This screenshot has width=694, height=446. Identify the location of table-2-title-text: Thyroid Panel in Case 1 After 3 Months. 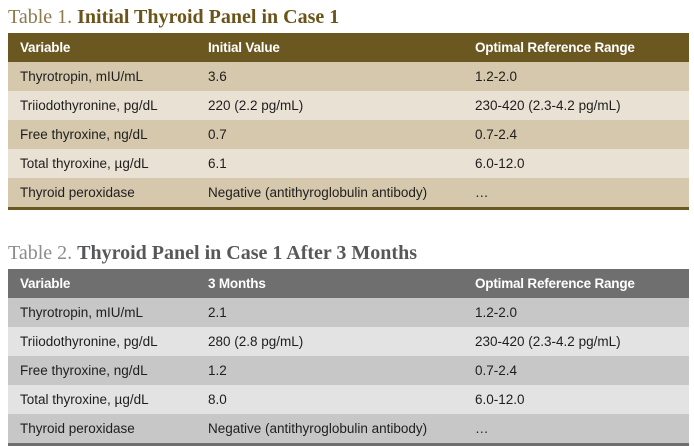
(247, 253).